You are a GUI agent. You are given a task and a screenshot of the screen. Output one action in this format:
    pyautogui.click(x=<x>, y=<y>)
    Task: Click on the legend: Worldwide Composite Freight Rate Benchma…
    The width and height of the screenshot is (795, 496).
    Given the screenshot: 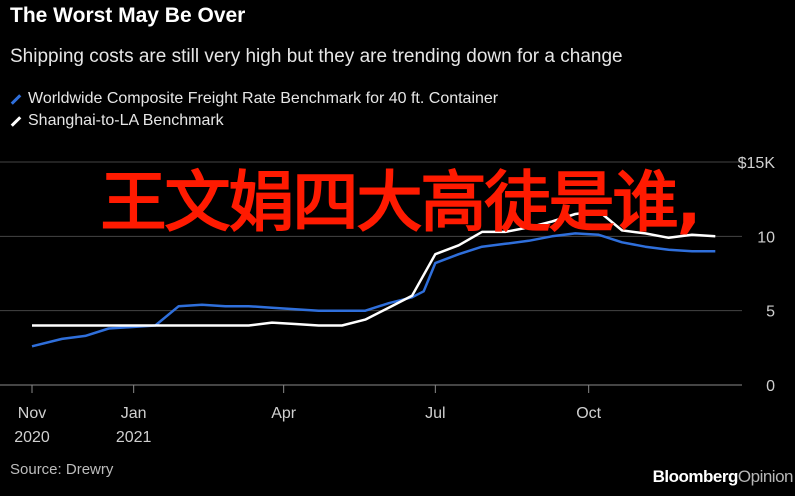 What is the action you would take?
    pyautogui.click(x=254, y=110)
    